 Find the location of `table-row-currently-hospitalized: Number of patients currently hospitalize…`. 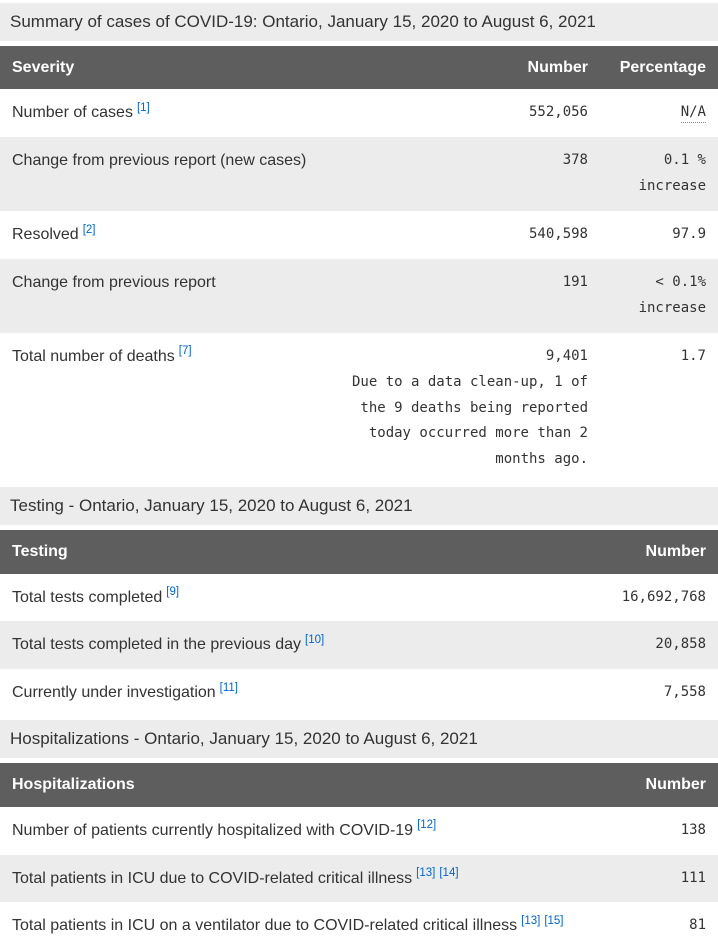

table-row-currently-hospitalized: Number of patients currently hospitalize… is located at coordinates (359, 831).